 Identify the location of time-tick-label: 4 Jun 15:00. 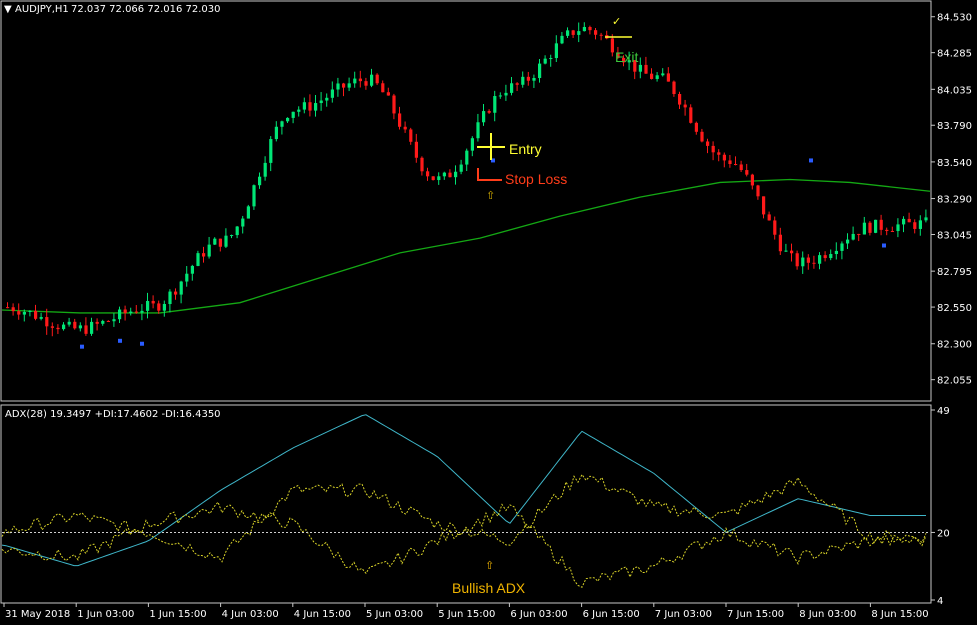
(322, 614).